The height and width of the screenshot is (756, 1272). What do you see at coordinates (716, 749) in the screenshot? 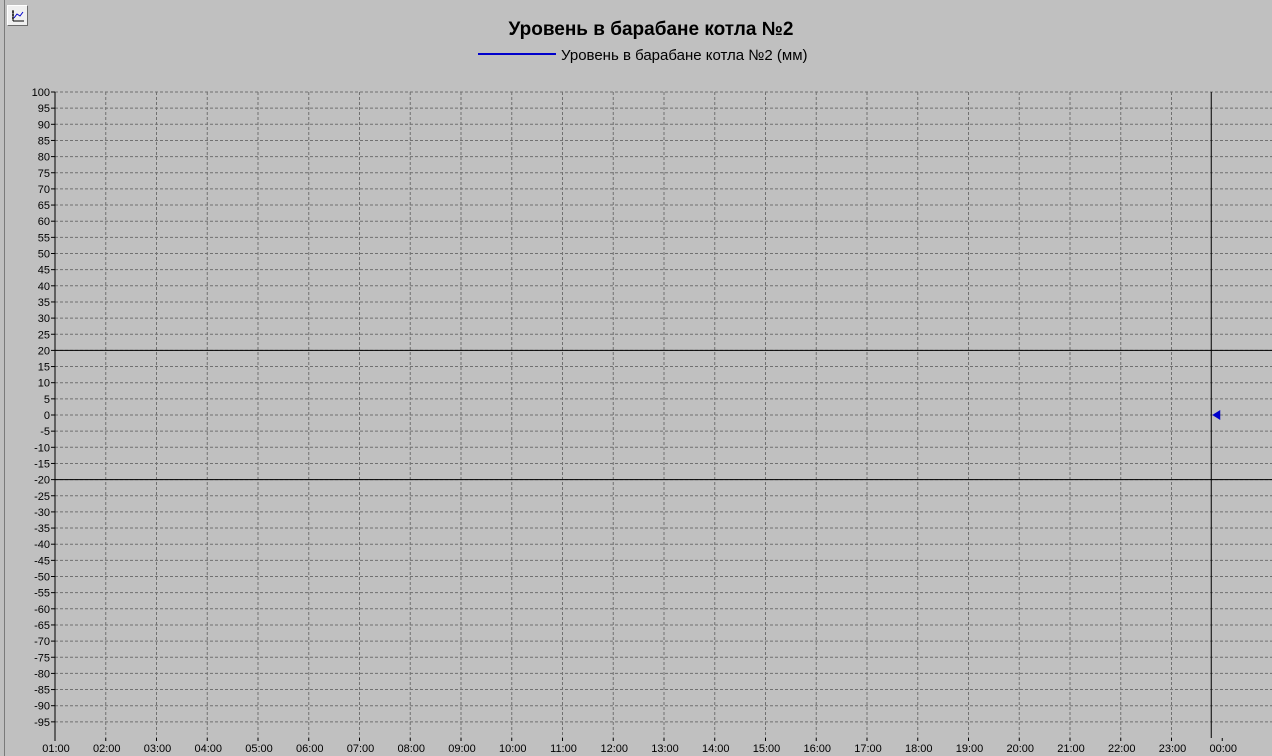
I see `x-tick-label: 14:00` at bounding box center [716, 749].